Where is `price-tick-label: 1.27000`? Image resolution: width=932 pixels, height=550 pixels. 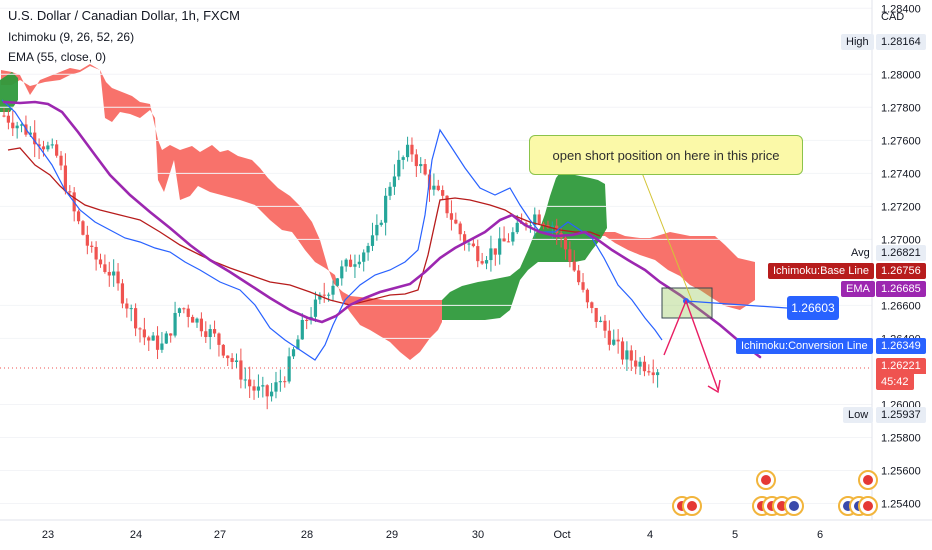
price-tick-label: 1.27000 is located at coordinates (901, 240).